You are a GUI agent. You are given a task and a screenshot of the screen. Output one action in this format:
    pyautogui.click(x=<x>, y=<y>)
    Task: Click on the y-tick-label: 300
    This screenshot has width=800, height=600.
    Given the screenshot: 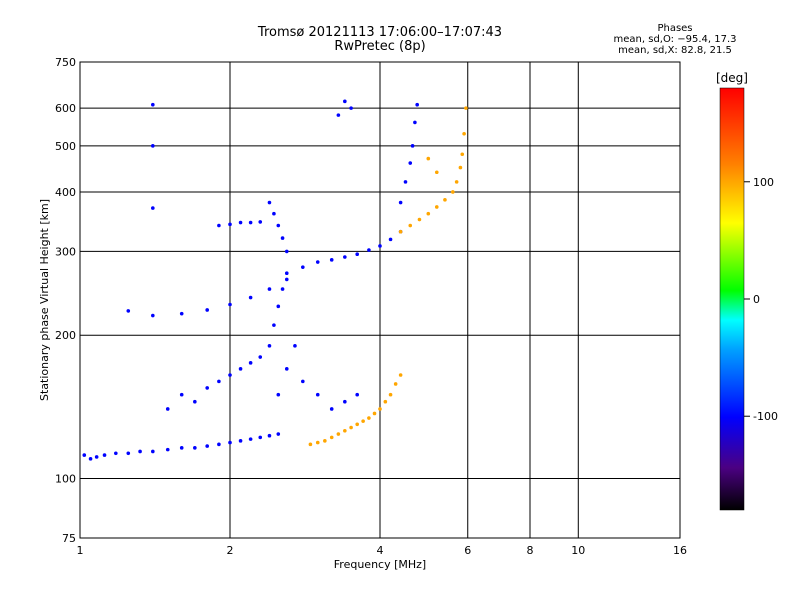 What is the action you would take?
    pyautogui.click(x=65, y=251)
    